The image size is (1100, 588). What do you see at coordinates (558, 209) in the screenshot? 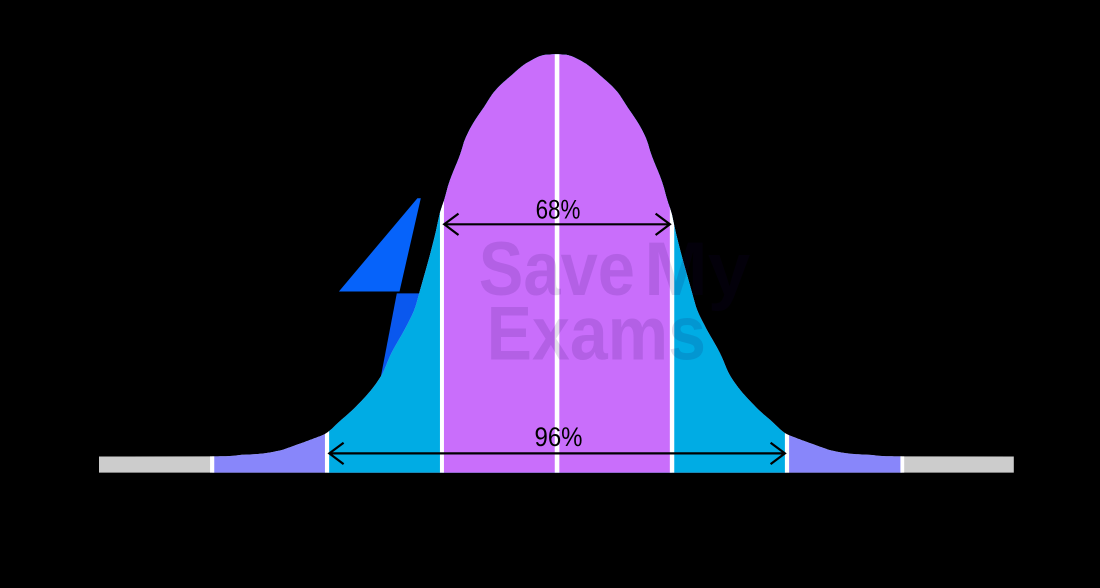
I see `svg-text: 68%` at bounding box center [558, 209].